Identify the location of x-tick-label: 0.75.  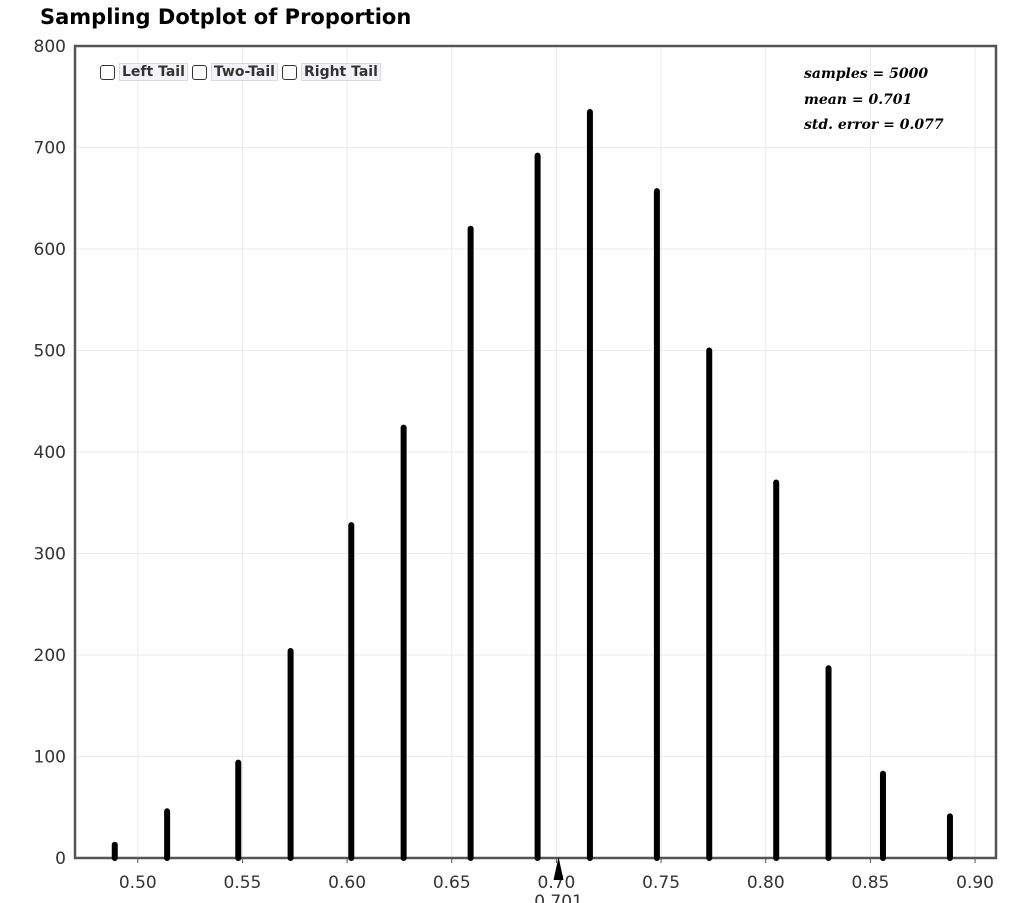
(661, 883).